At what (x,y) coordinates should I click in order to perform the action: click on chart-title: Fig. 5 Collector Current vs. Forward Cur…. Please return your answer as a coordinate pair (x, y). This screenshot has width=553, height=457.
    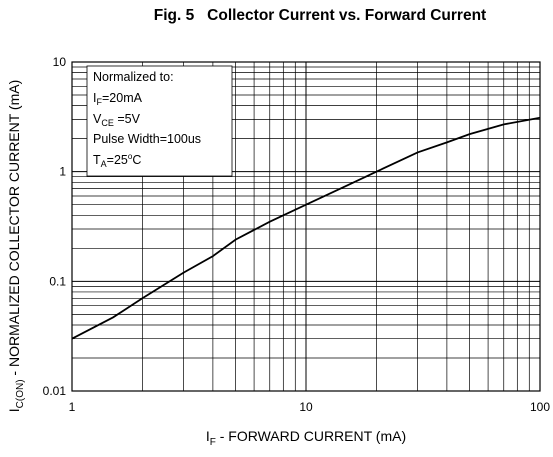
    Looking at the image, I should click on (320, 15).